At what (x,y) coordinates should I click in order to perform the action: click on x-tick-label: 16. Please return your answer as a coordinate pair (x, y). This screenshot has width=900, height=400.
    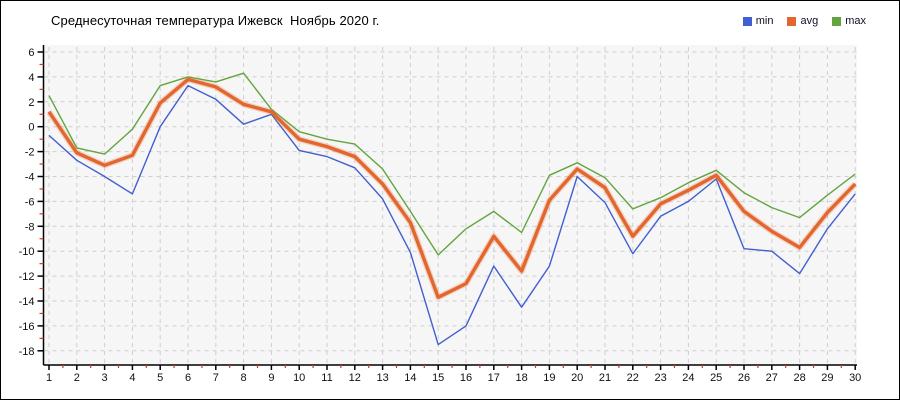
    Looking at the image, I should click on (466, 378).